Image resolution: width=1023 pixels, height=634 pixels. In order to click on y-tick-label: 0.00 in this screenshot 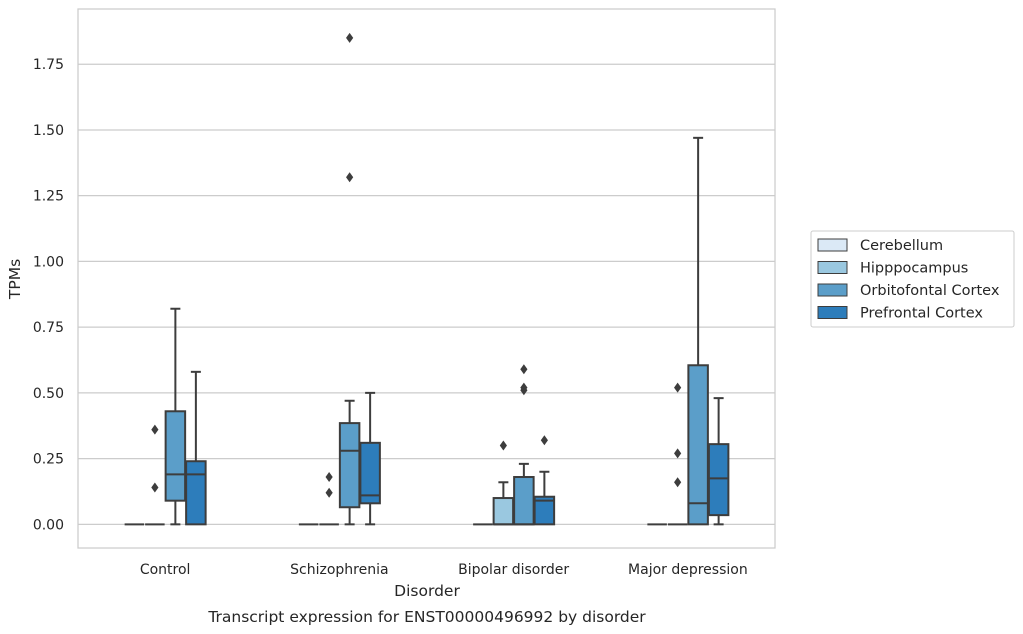, I will do `click(48, 525)`.